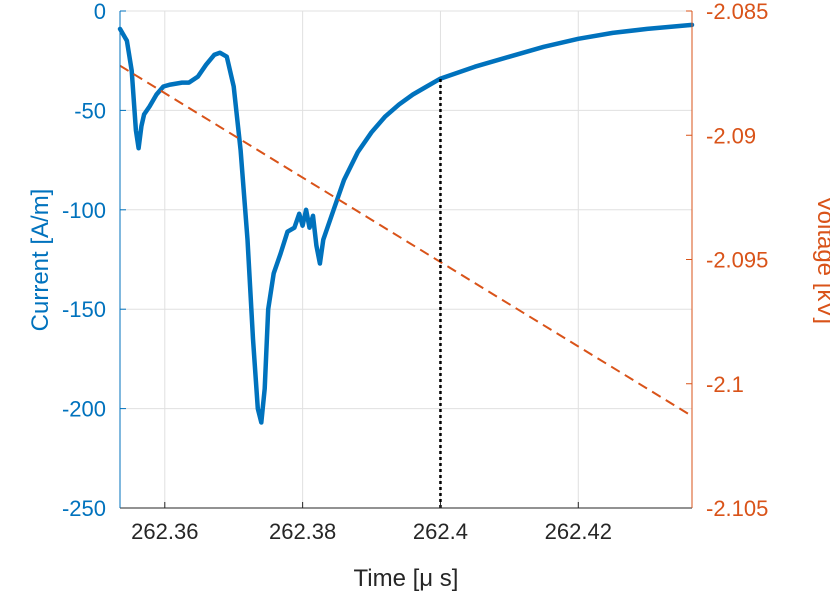  What do you see at coordinates (302, 531) in the screenshot?
I see `x-tick-label: 262.38` at bounding box center [302, 531].